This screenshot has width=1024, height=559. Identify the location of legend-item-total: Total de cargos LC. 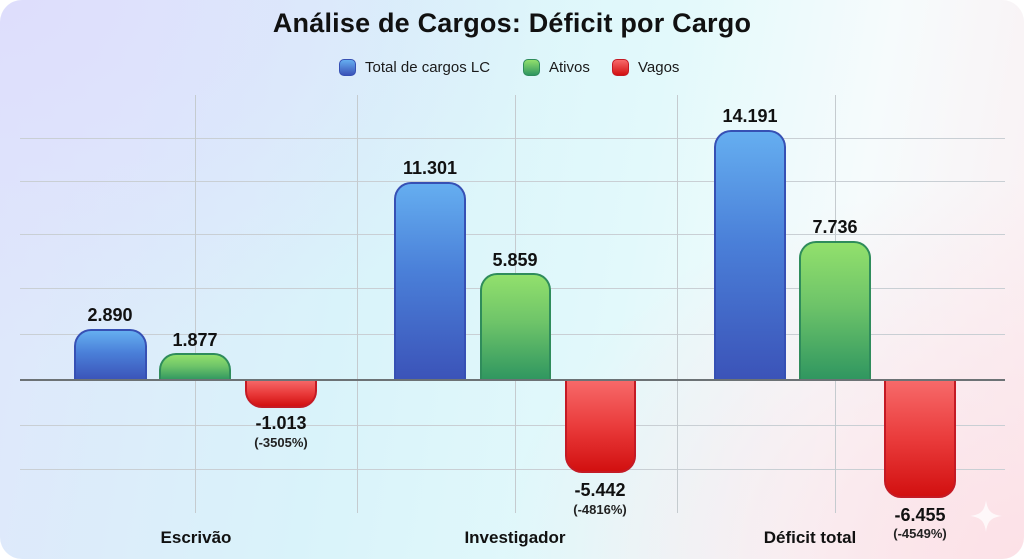
(414, 67).